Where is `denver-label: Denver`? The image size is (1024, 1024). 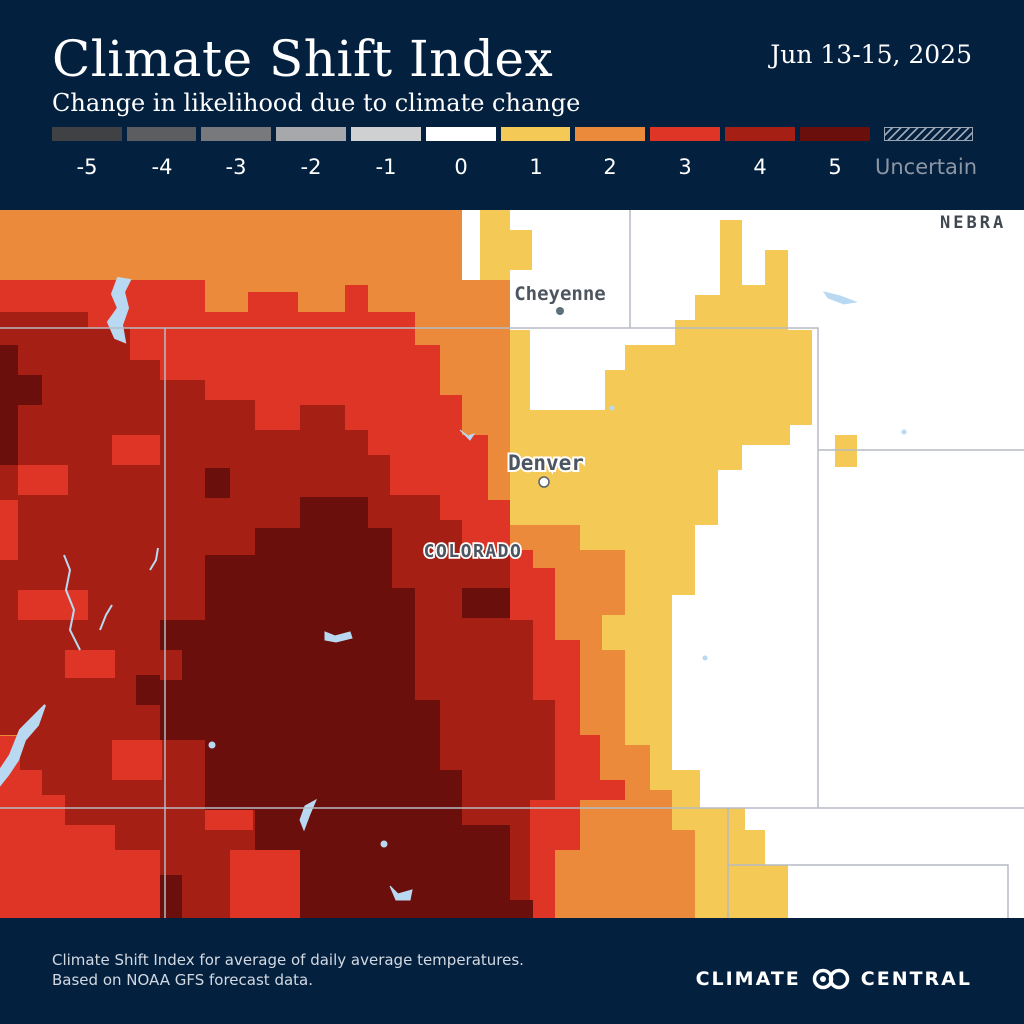 denver-label: Denver is located at coordinates (546, 463).